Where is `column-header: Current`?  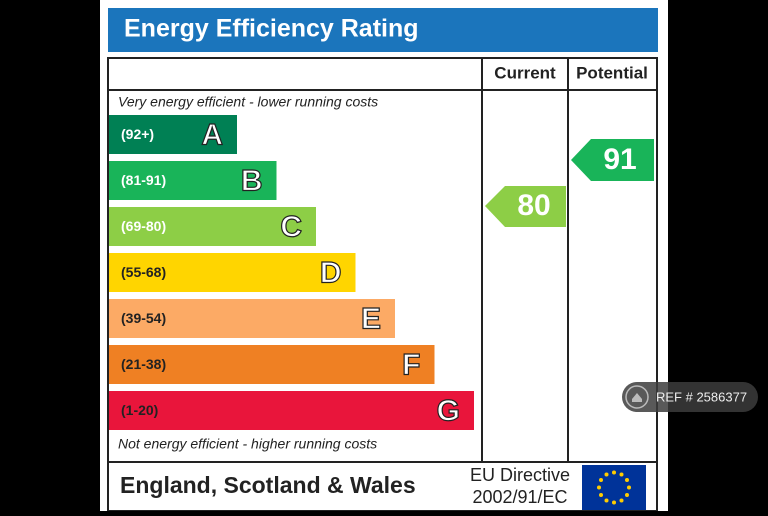
column-header: Current is located at coordinates (525, 72).